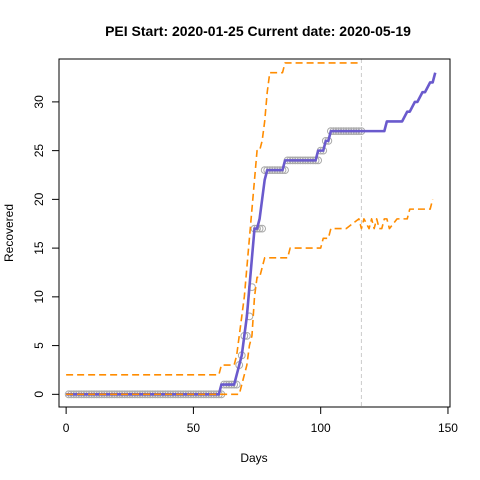  I want to click on y-axis: 0 5 10 15 20 25 30, so click(46, 246).